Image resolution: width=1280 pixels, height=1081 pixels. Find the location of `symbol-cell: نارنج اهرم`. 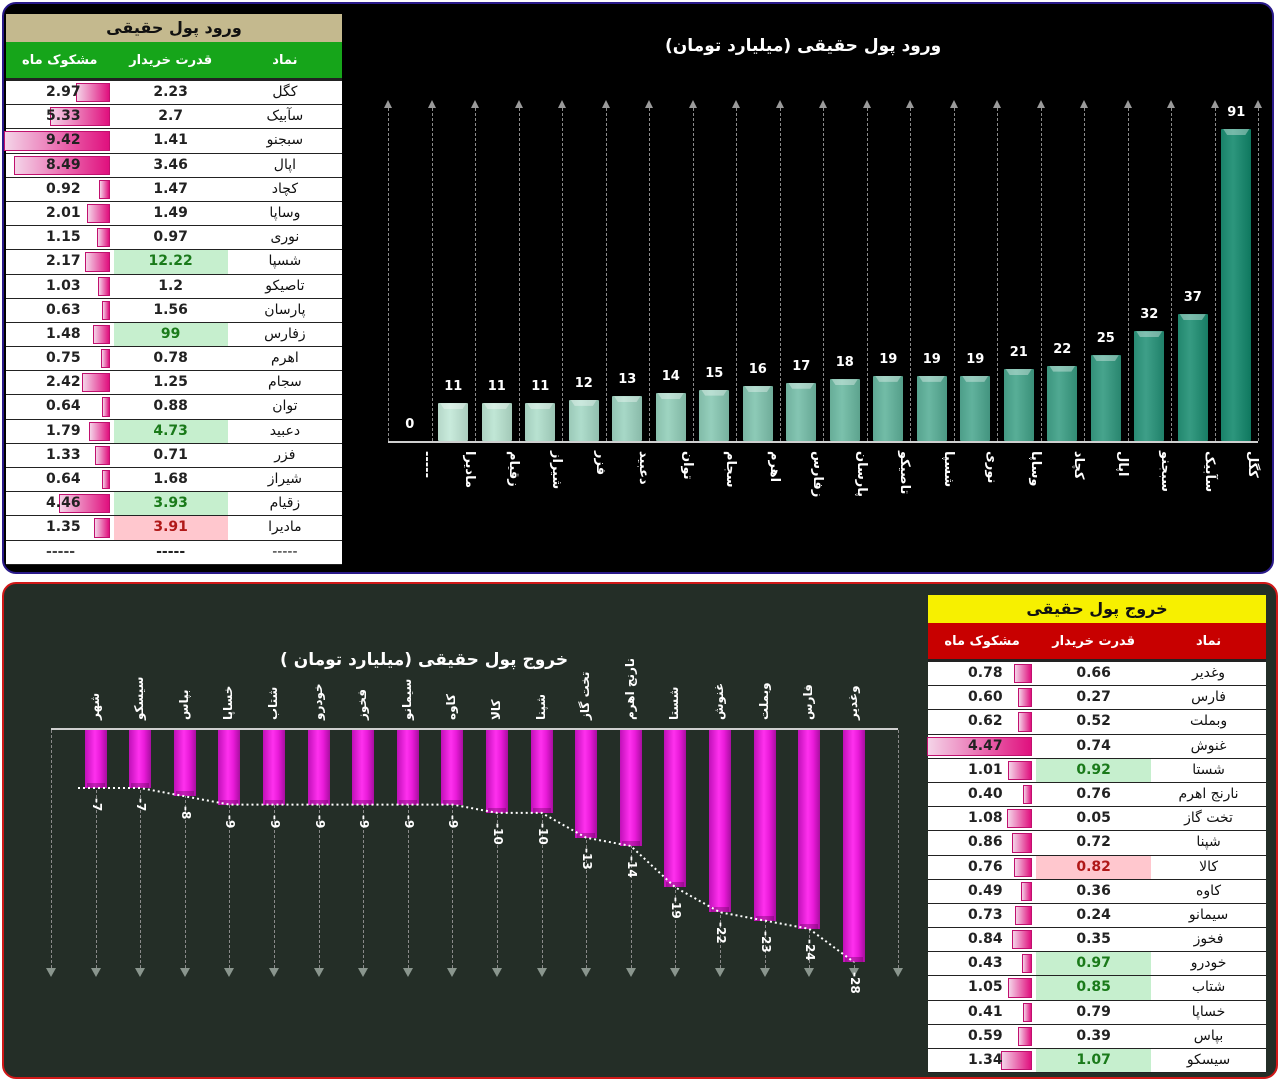

symbol-cell: نارنج اهرم is located at coordinates (1208, 793).